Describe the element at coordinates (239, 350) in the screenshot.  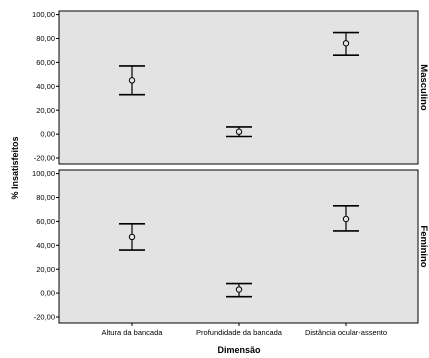
I see `x-axis-title: Dimensão` at that location.